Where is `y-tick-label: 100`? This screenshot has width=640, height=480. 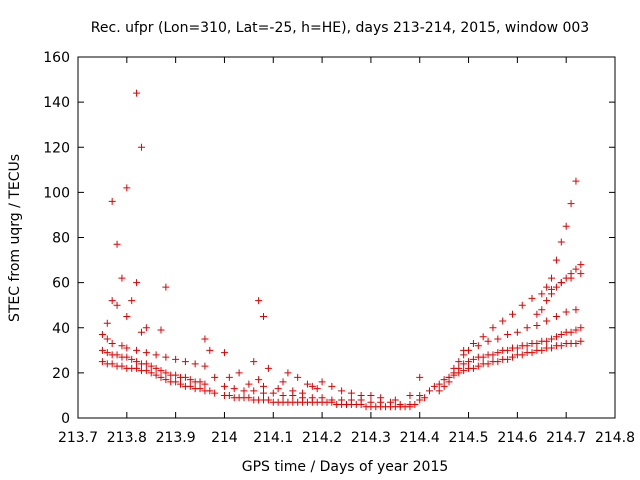
y-tick-label: 100 is located at coordinates (56, 193).